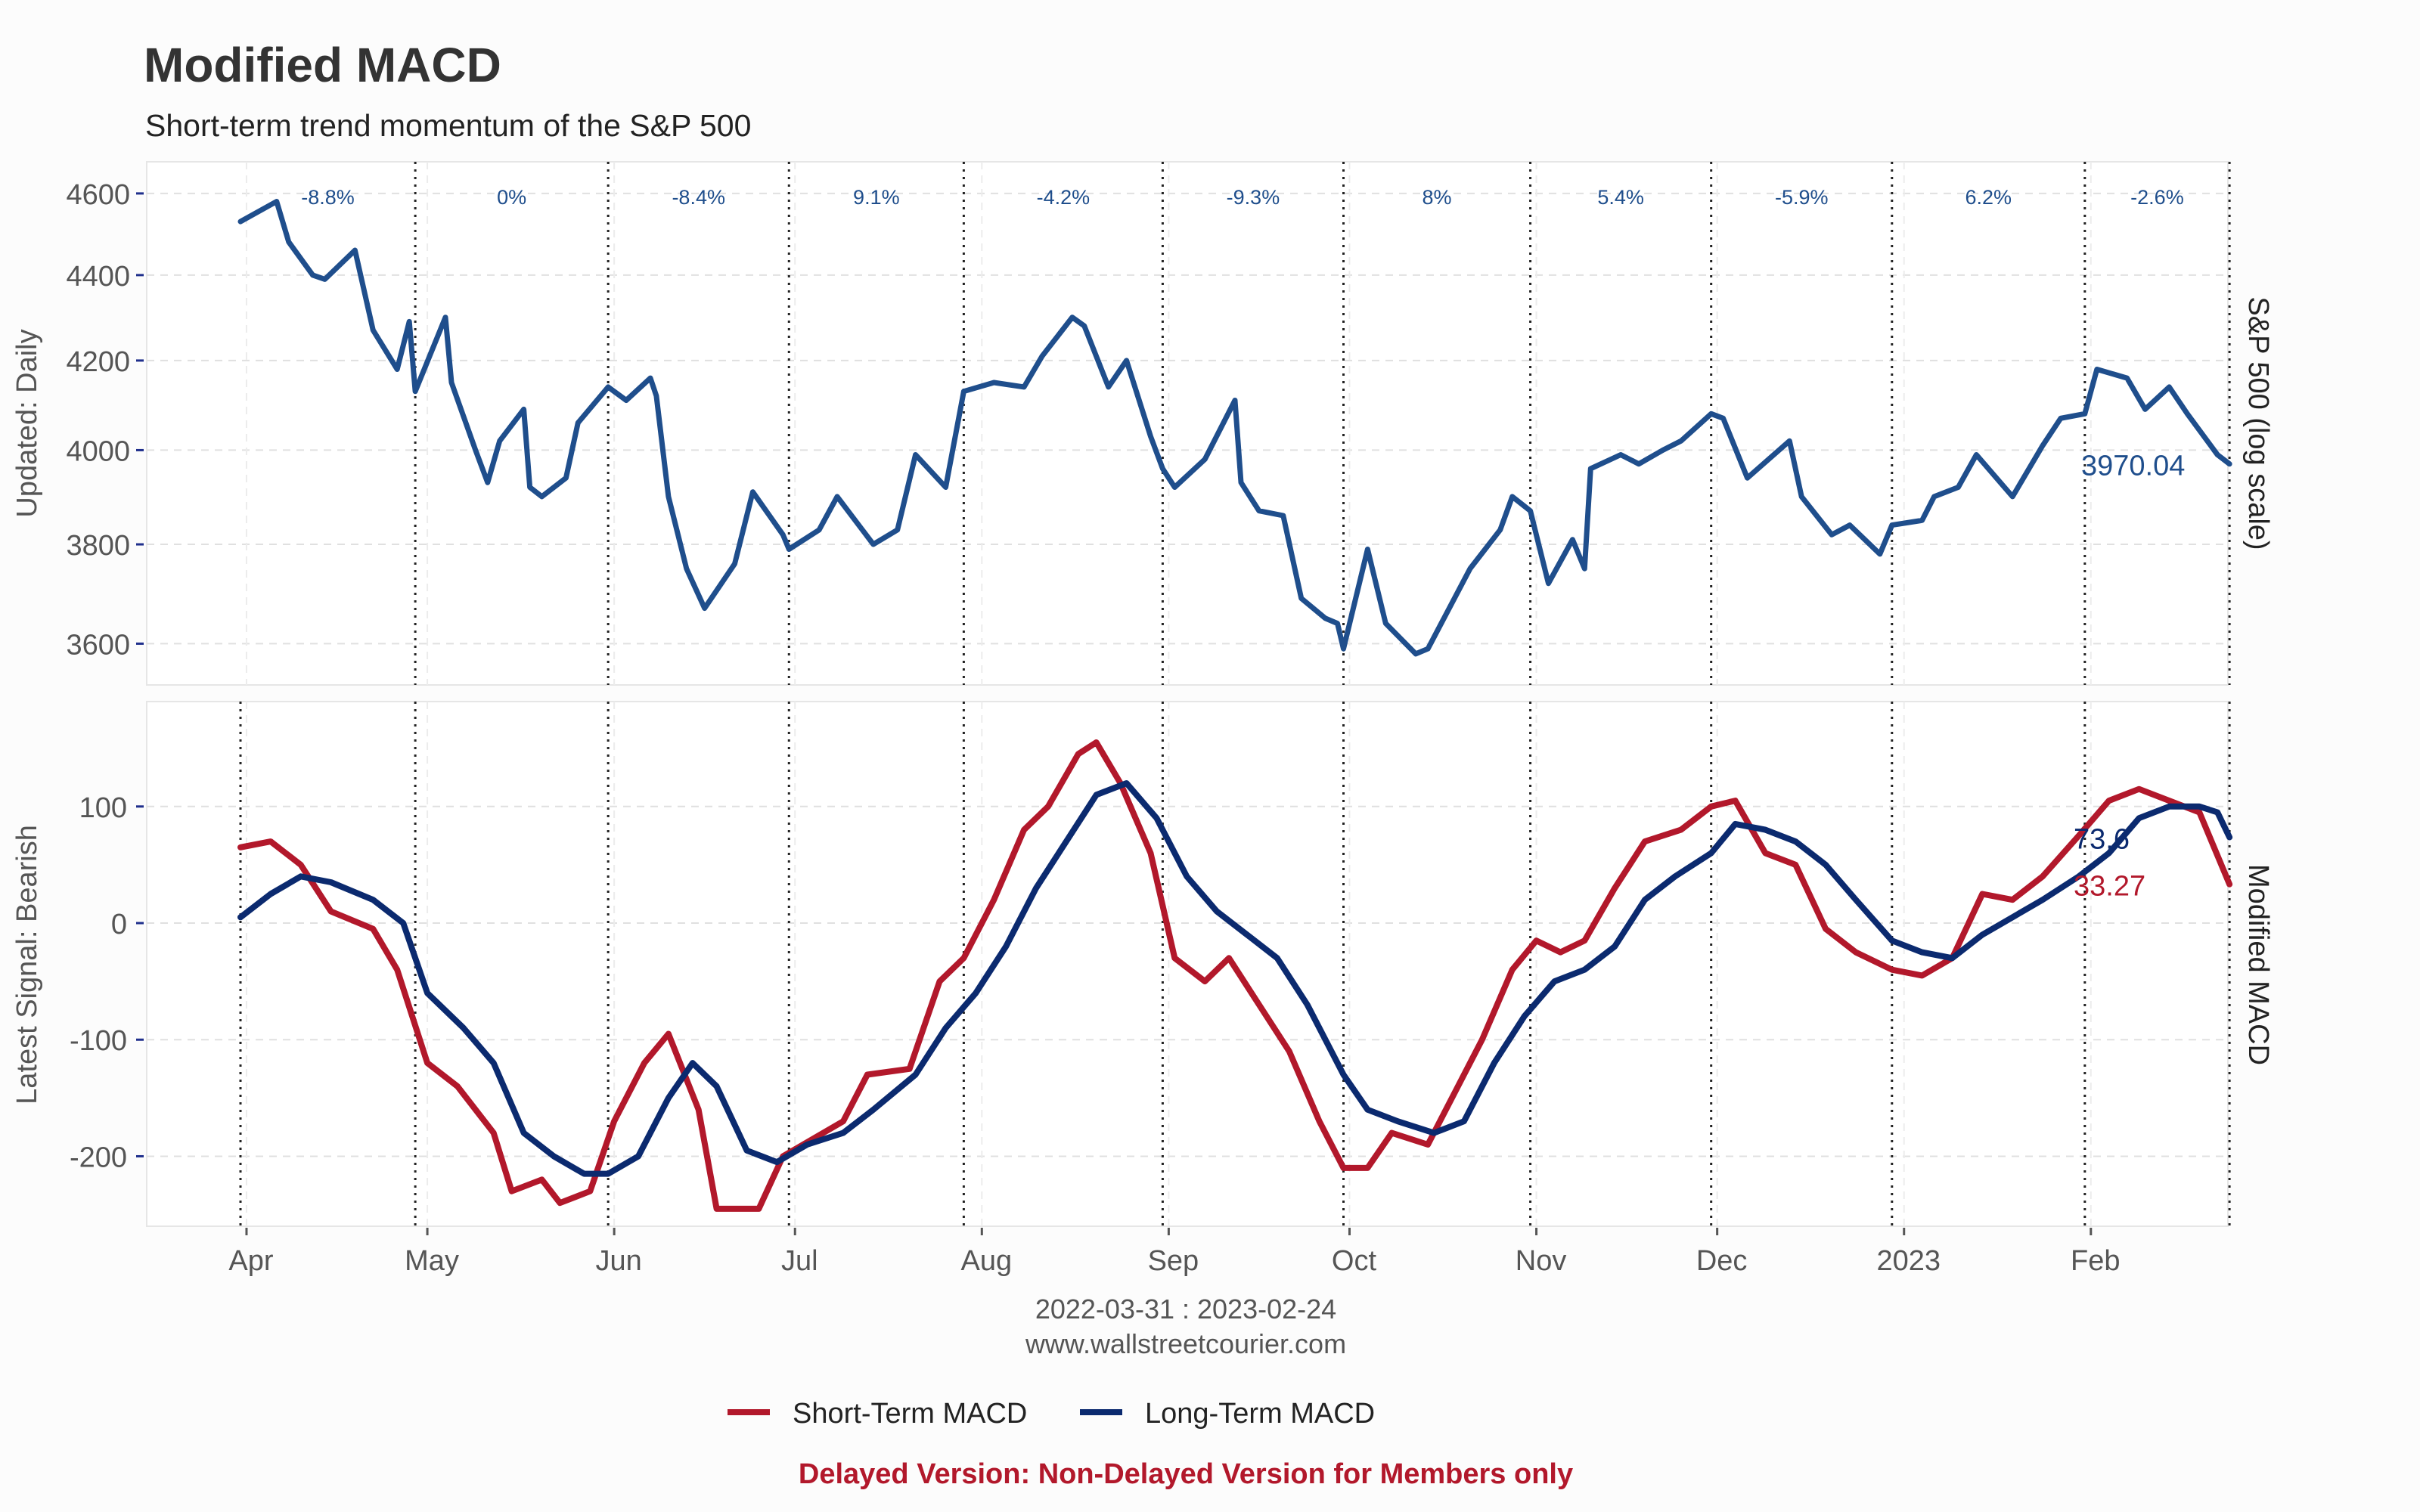  Describe the element at coordinates (2258, 423) in the screenshot. I see `price-right-label: S&P 500 (log scale)` at that location.